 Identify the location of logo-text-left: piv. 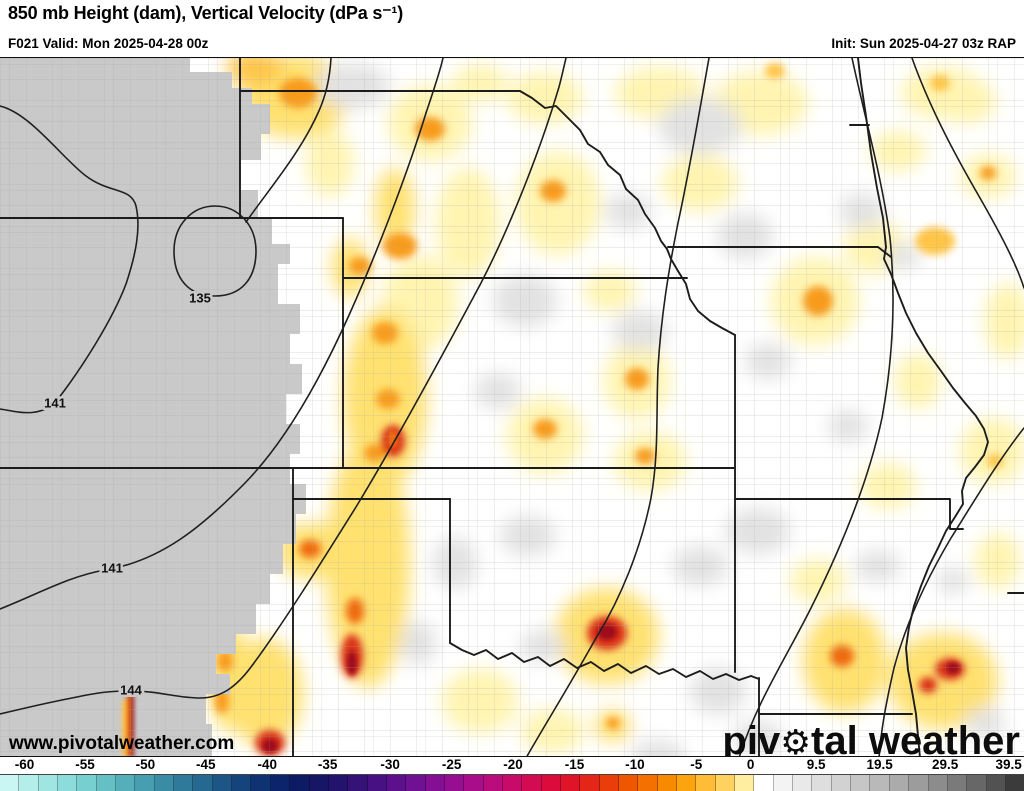
(751, 738).